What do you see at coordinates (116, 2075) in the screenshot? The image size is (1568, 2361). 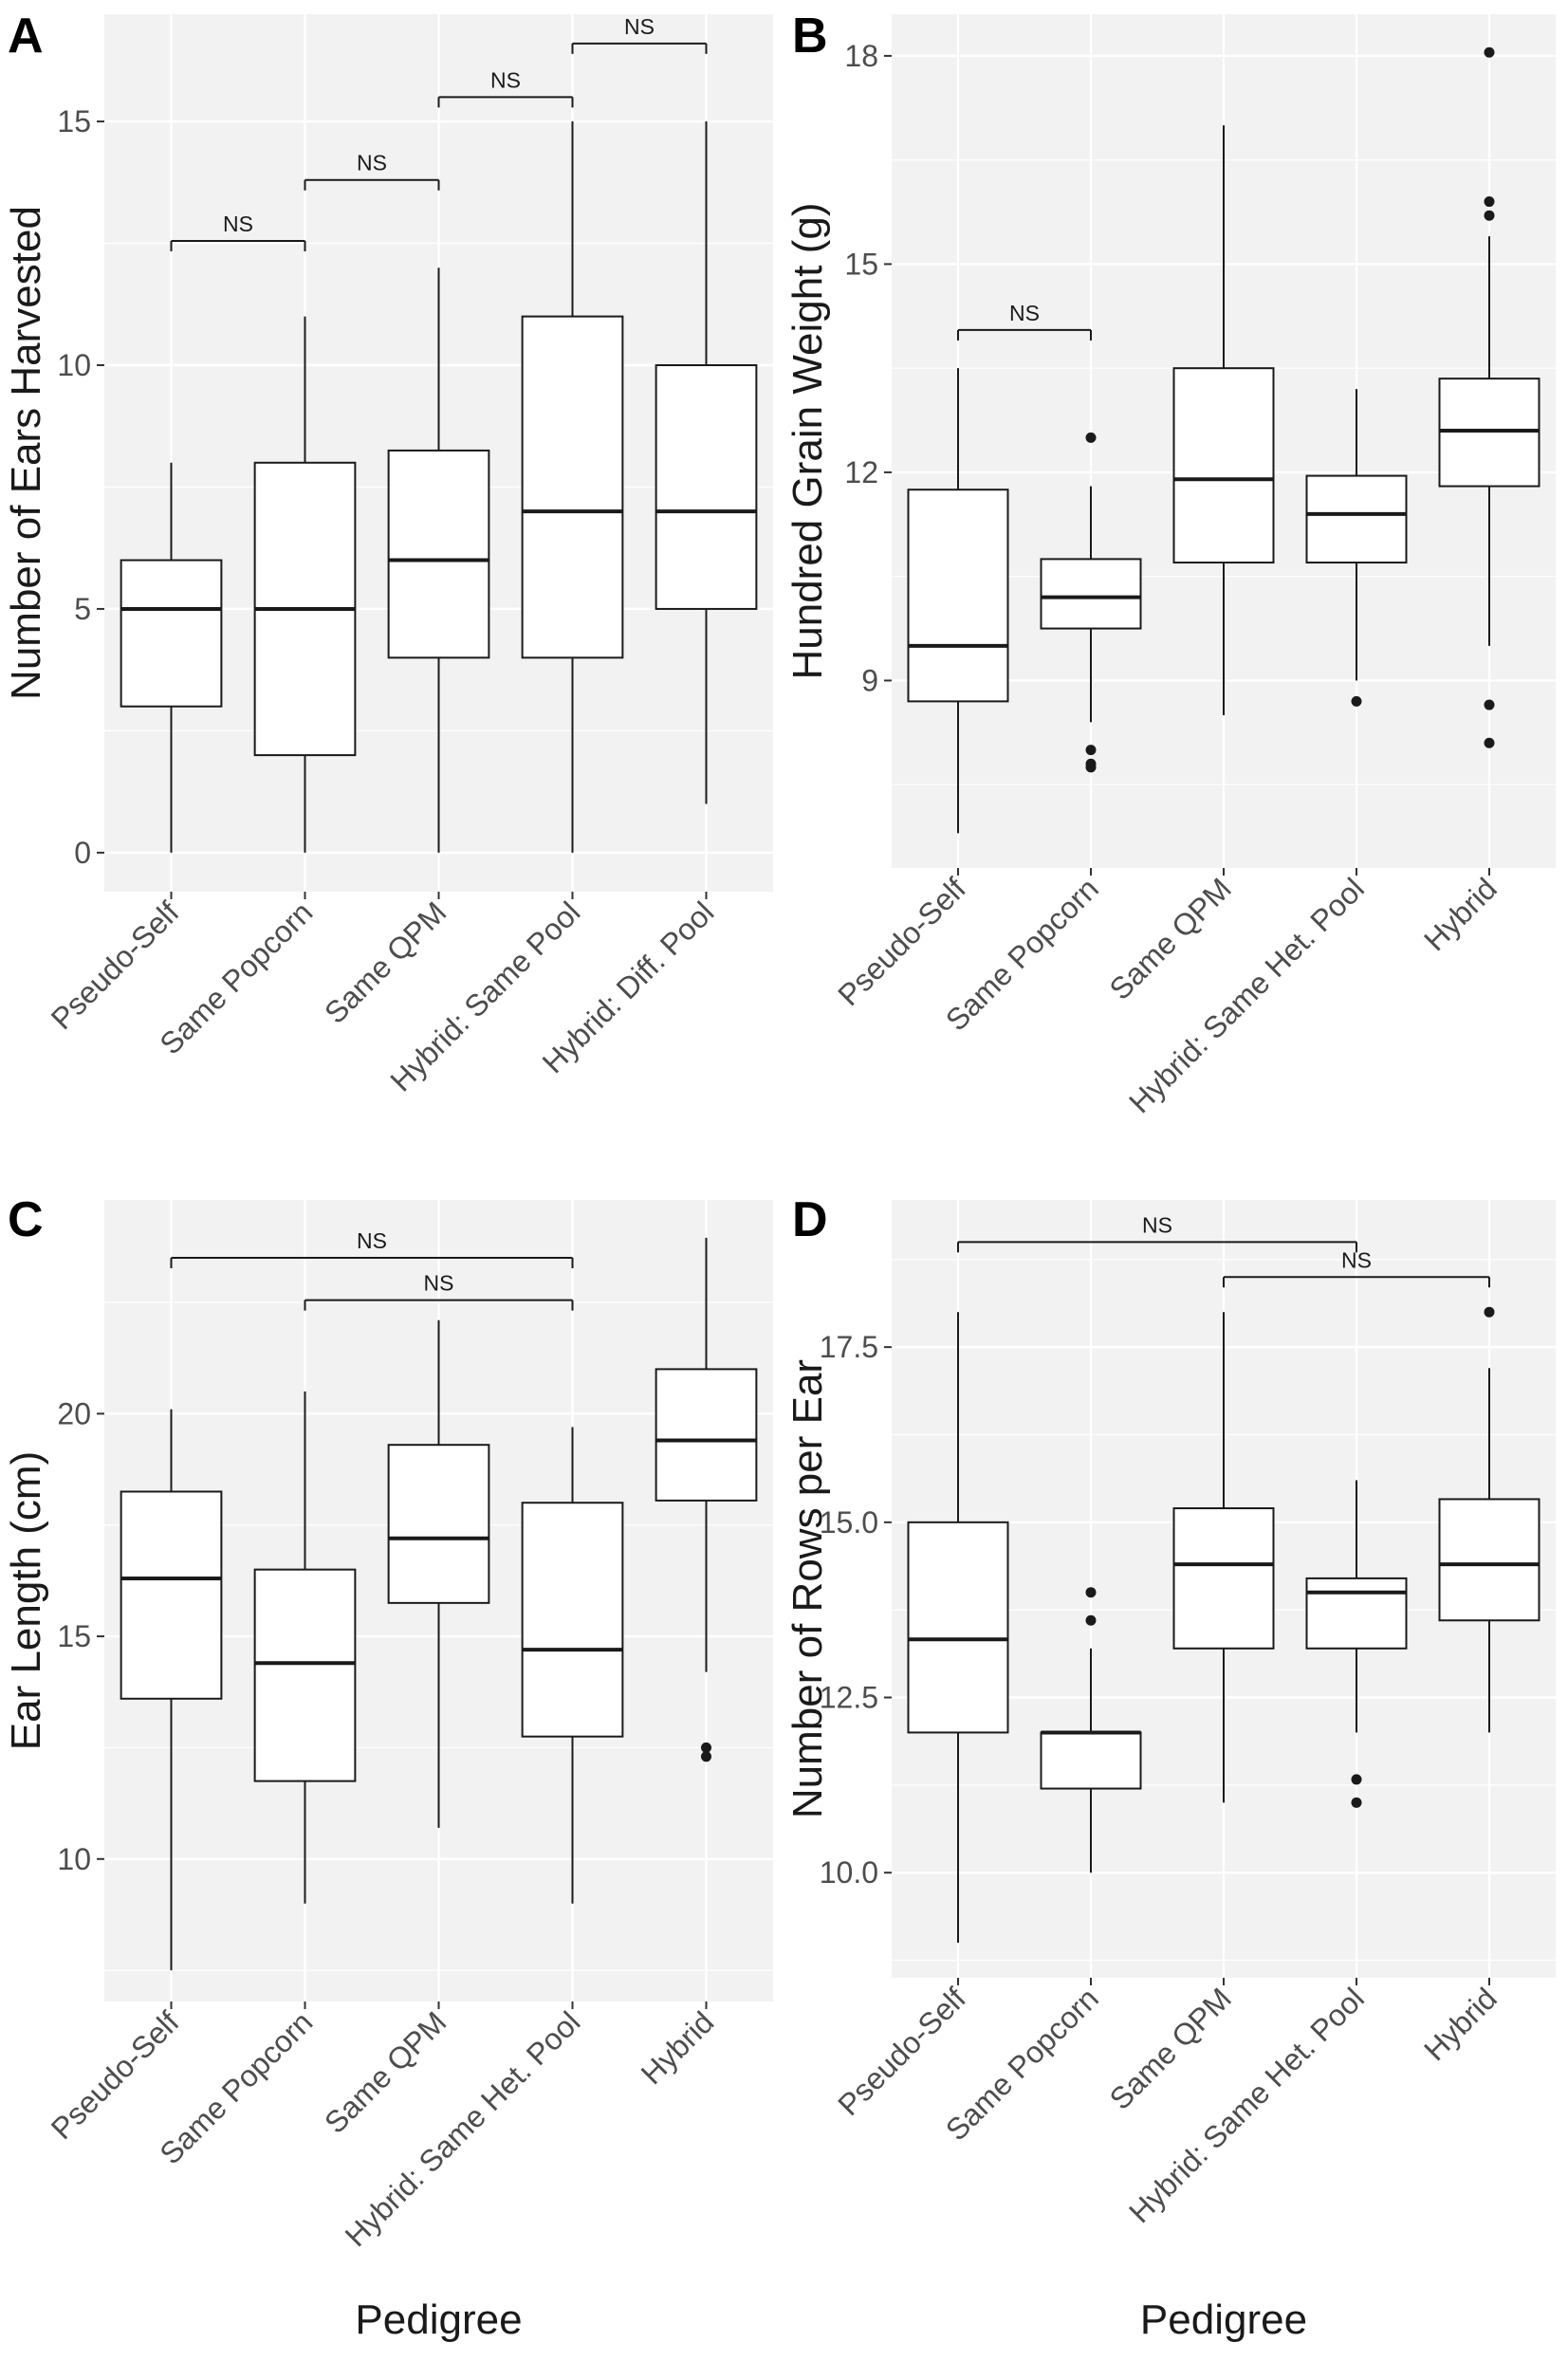 I see `panel-c-x-tick-label: Pseudo-Self` at bounding box center [116, 2075].